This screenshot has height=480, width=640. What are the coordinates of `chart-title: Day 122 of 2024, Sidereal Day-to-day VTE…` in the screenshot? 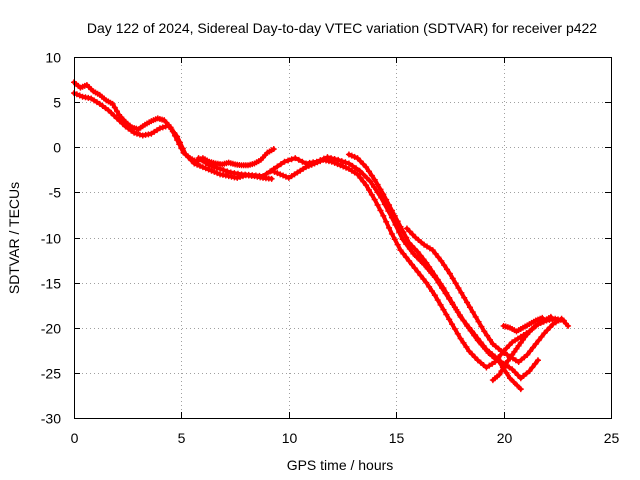 It's located at (342, 28).